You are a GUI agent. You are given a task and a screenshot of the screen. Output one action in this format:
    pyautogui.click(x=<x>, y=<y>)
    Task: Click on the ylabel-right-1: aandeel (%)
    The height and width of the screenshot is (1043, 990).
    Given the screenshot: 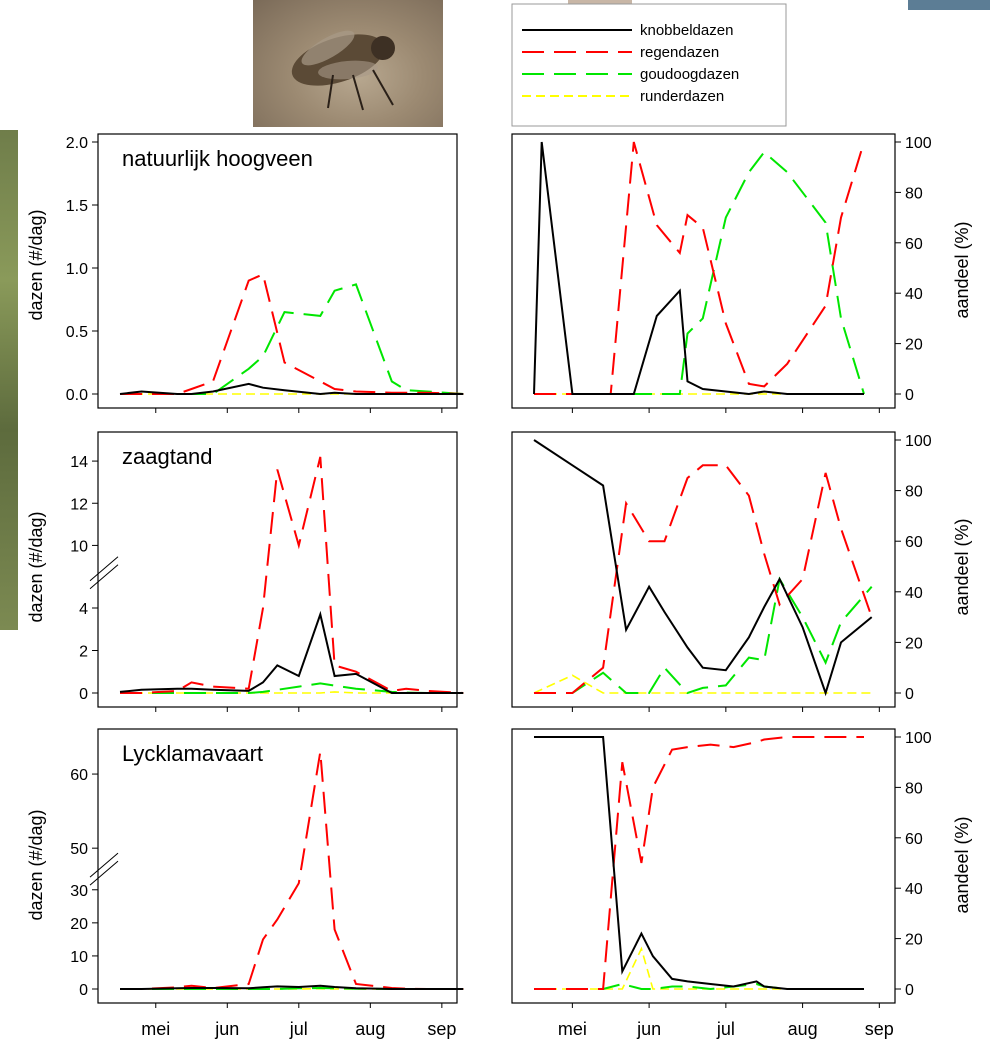 What is the action you would take?
    pyautogui.click(x=962, y=269)
    